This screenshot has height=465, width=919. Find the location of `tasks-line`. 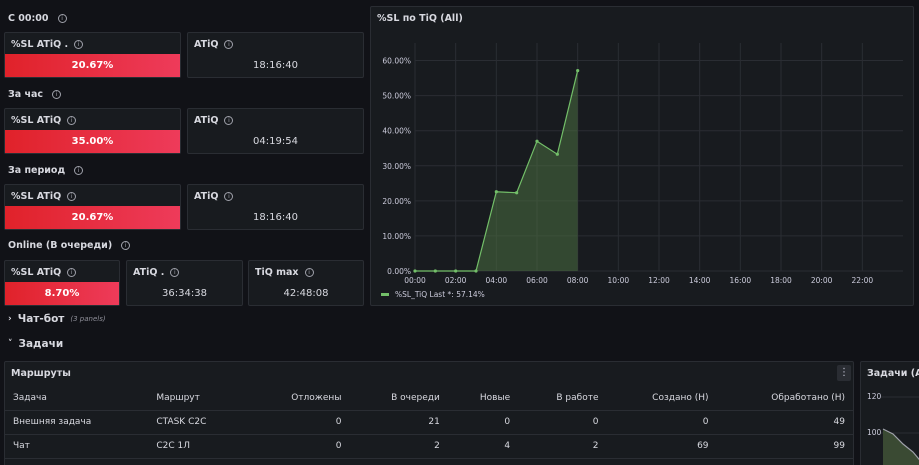

tasks-line is located at coordinates (900, 444).